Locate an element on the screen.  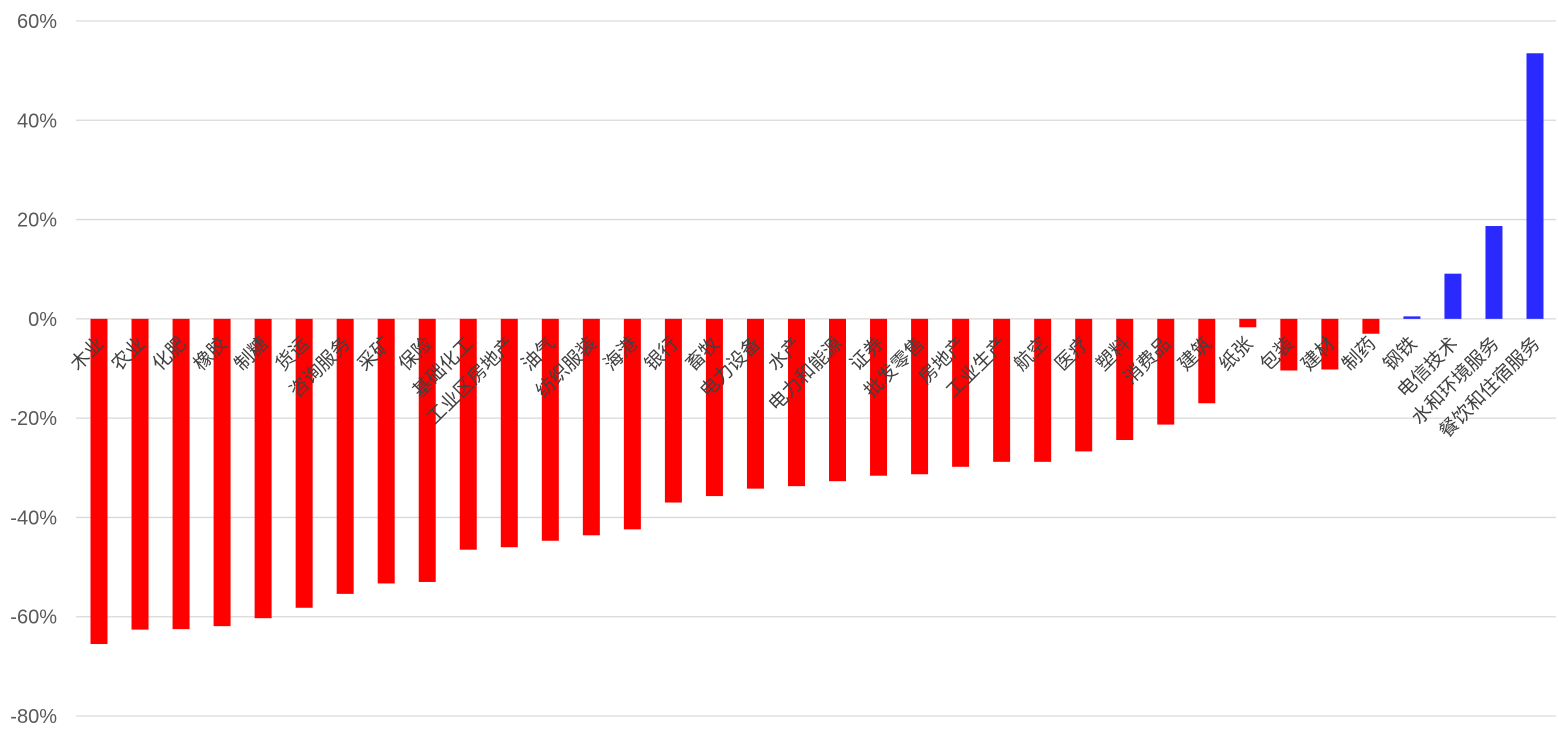
y-tick-label: -60% is located at coordinates (33, 618).